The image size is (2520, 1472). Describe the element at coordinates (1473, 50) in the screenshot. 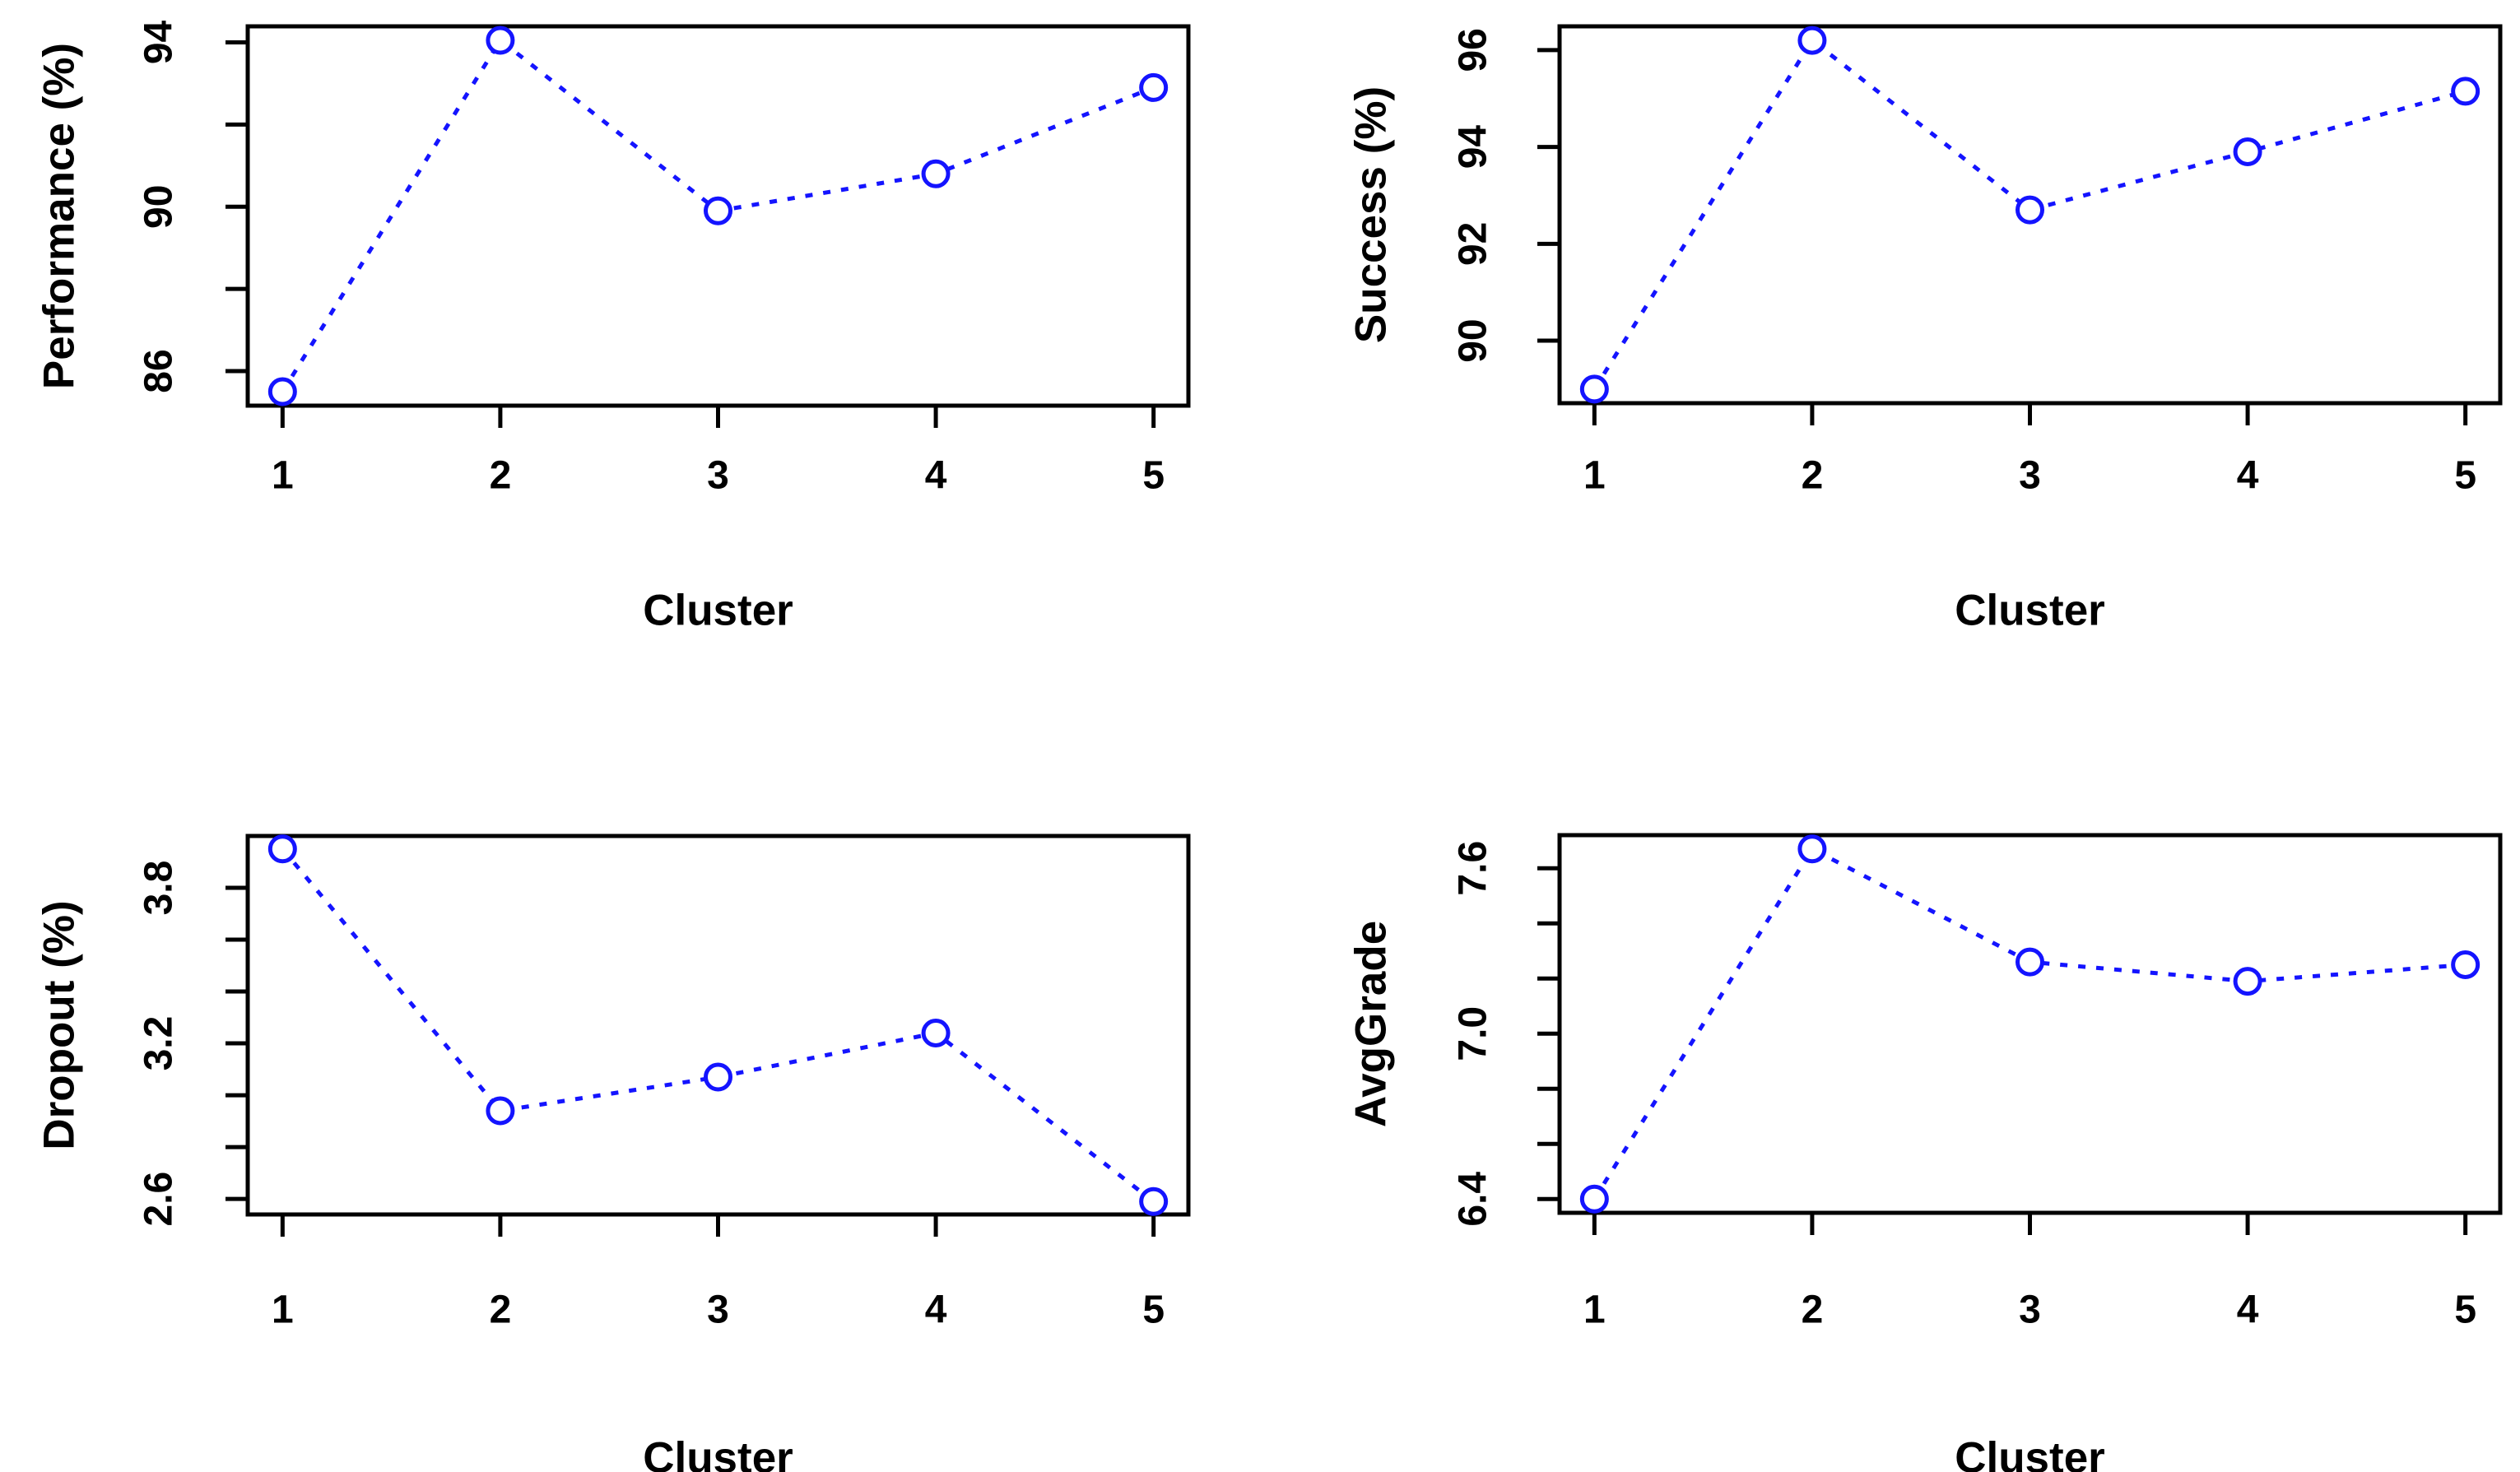

I see `y-tick-label: 96` at that location.